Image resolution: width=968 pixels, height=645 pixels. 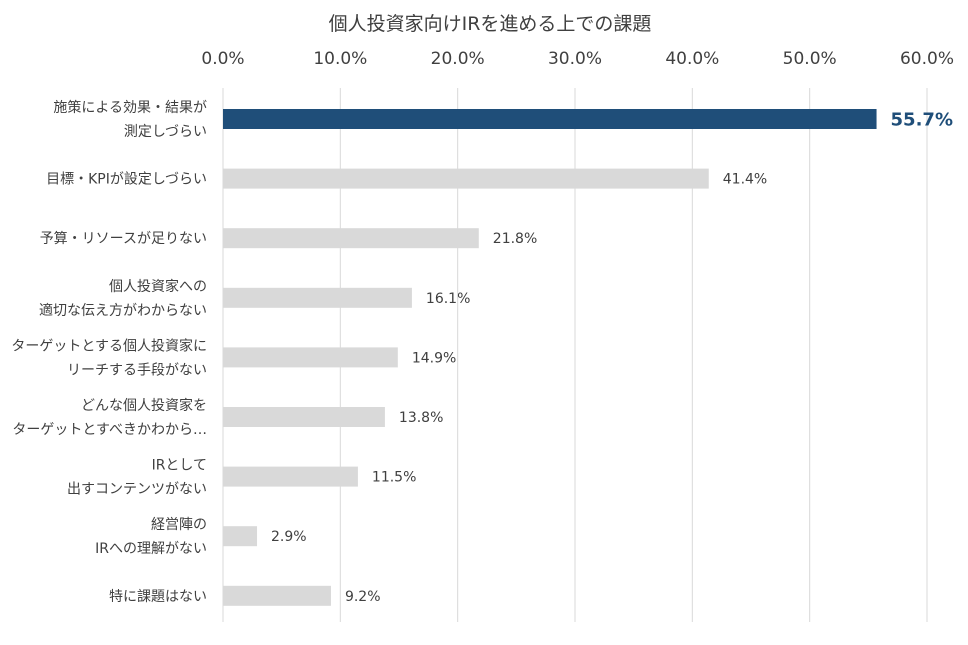 I want to click on value-label: 55.7%, so click(x=922, y=120).